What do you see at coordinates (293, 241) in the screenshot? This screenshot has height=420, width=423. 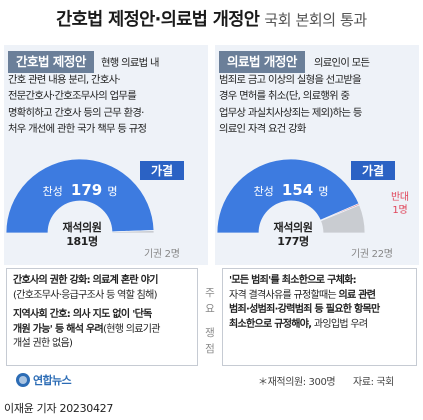 I see `present-value: 177명` at bounding box center [293, 241].